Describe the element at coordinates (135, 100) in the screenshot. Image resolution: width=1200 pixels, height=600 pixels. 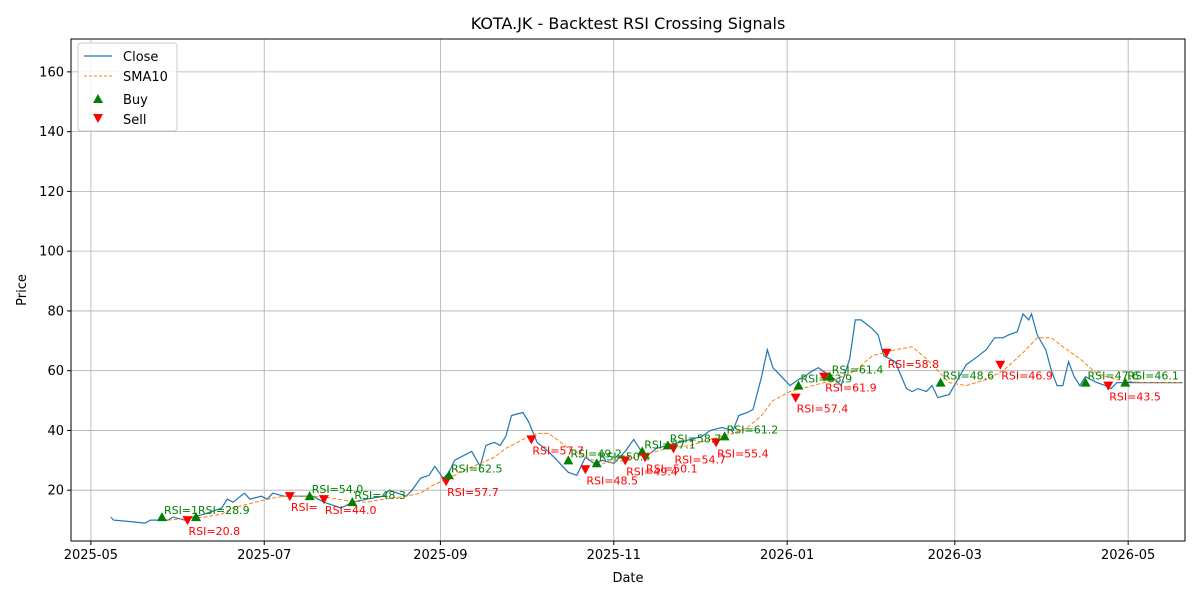
I see `legend-buy-label: Buy` at that location.